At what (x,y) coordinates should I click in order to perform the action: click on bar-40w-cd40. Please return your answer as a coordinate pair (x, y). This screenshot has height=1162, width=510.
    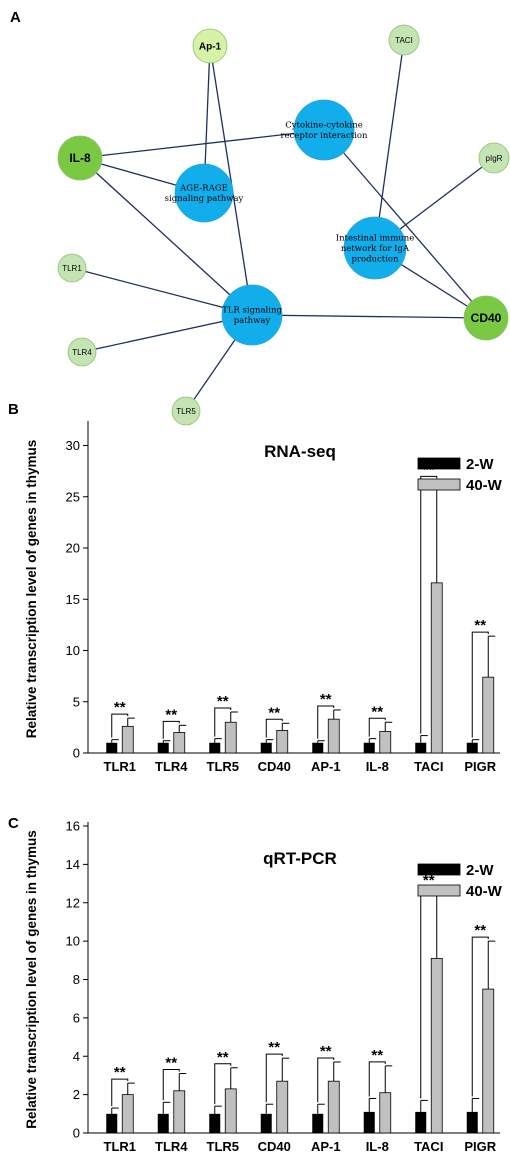
    Looking at the image, I should click on (282, 1107).